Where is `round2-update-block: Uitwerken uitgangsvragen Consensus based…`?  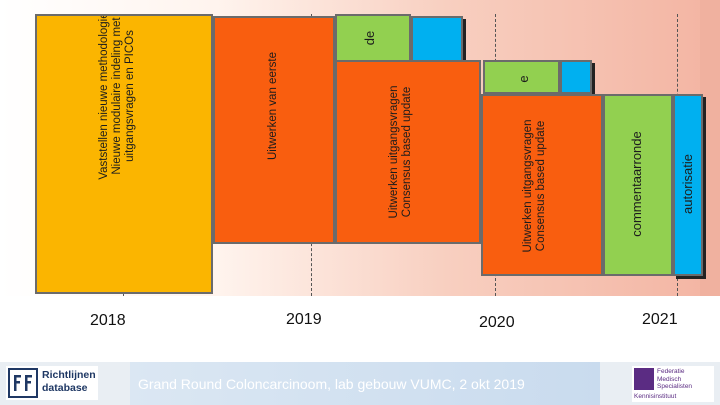 round2-update-block: Uitwerken uitgangsvragen Consensus based… is located at coordinates (542, 185).